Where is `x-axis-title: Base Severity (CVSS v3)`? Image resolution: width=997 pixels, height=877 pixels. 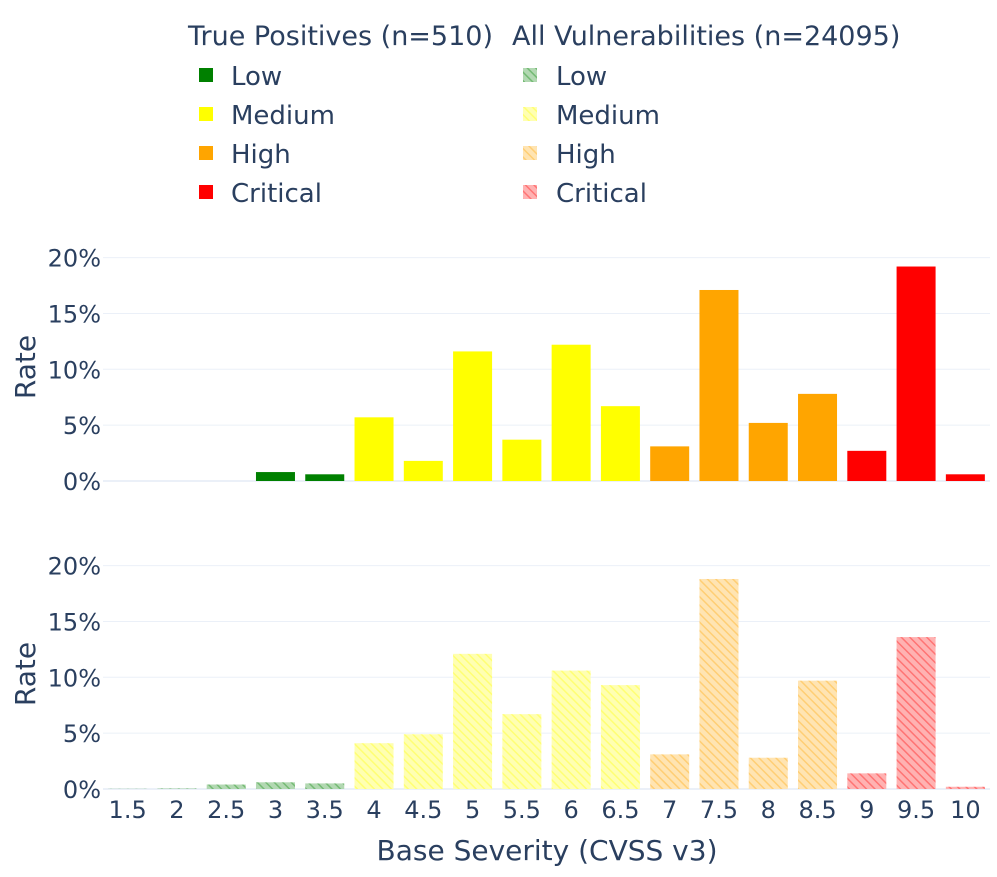 x-axis-title: Base Severity (CVSS v3) is located at coordinates (546, 850).